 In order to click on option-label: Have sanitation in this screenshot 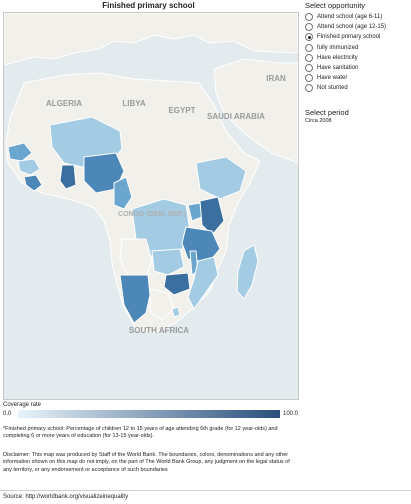, I will do `click(338, 68)`.